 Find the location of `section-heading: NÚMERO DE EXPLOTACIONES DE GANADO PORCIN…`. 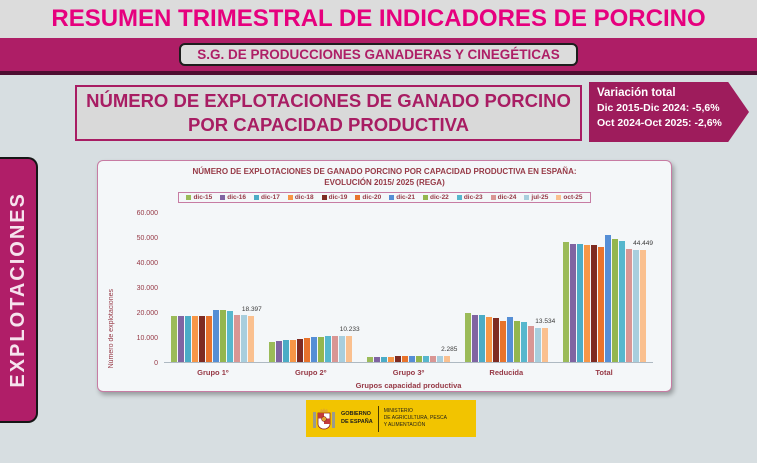

section-heading: NÚMERO DE EXPLOTACIONES DE GANADO PORCIN… is located at coordinates (328, 113).